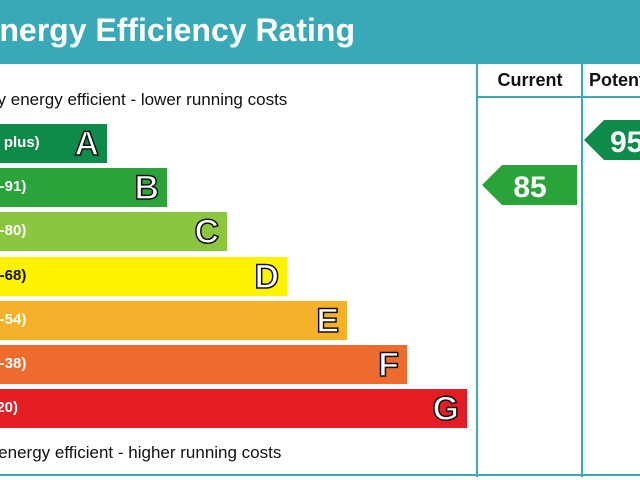 Image resolution: width=640 pixels, height=480 pixels. Describe the element at coordinates (13, 363) in the screenshot. I see `band-range: (21-38)` at that location.